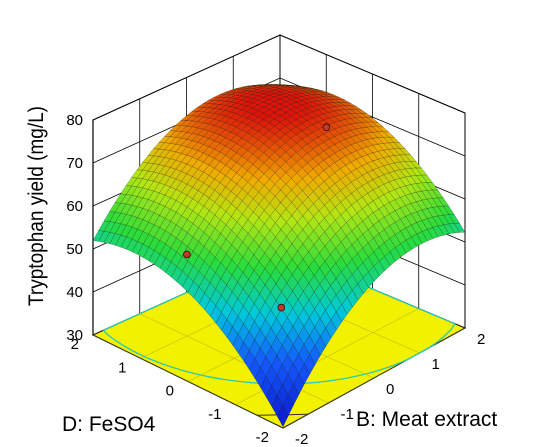 The image size is (550, 447). What do you see at coordinates (74, 163) in the screenshot?
I see `z-tick-label: 70` at bounding box center [74, 163].